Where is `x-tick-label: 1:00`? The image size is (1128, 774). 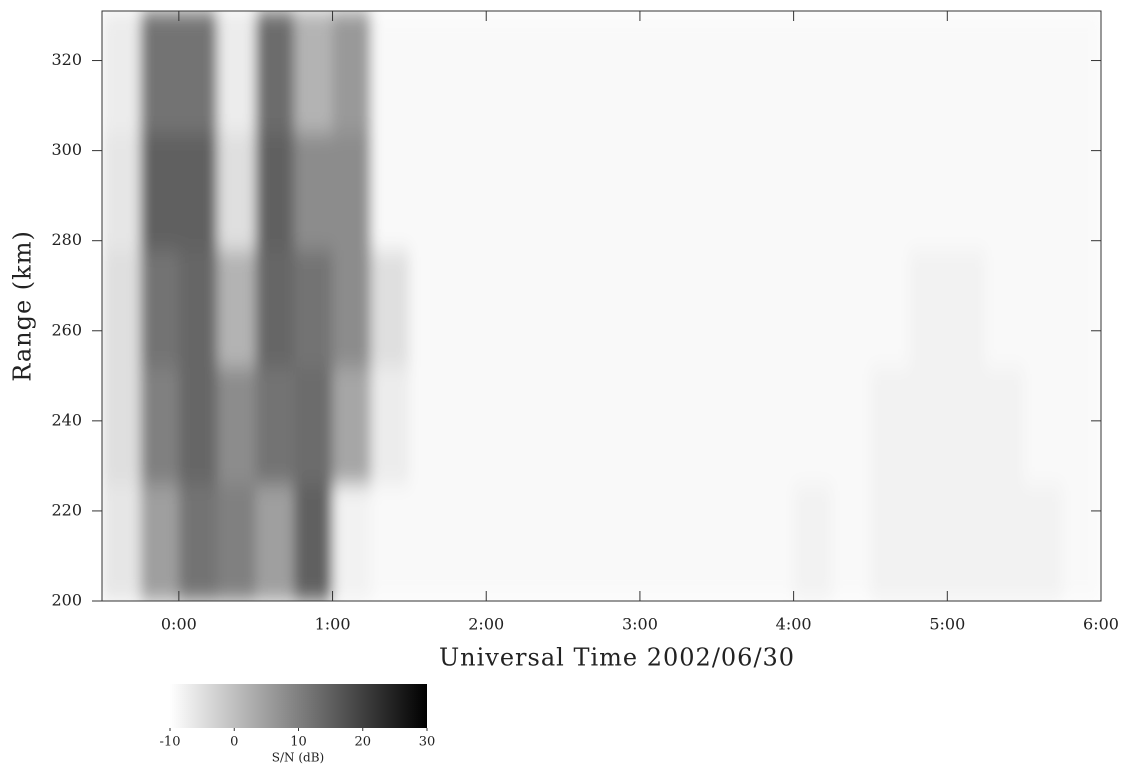 x-tick-label: 1:00 is located at coordinates (333, 624).